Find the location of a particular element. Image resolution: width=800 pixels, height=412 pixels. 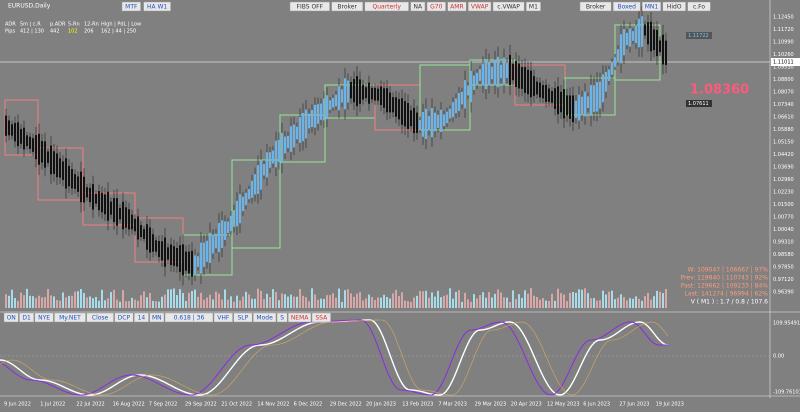

button-label: Boxed is located at coordinates (626, 7).